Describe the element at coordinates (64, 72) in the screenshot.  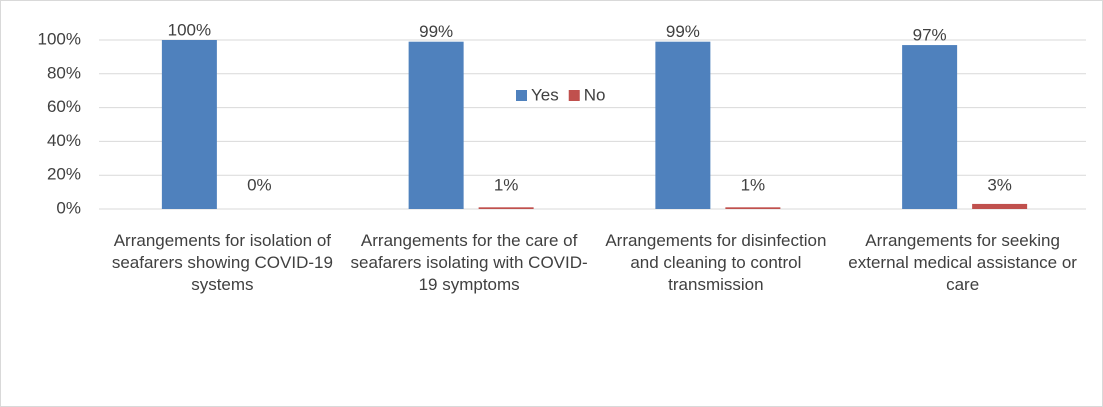
I see `y-tick-label: 80%` at that location.